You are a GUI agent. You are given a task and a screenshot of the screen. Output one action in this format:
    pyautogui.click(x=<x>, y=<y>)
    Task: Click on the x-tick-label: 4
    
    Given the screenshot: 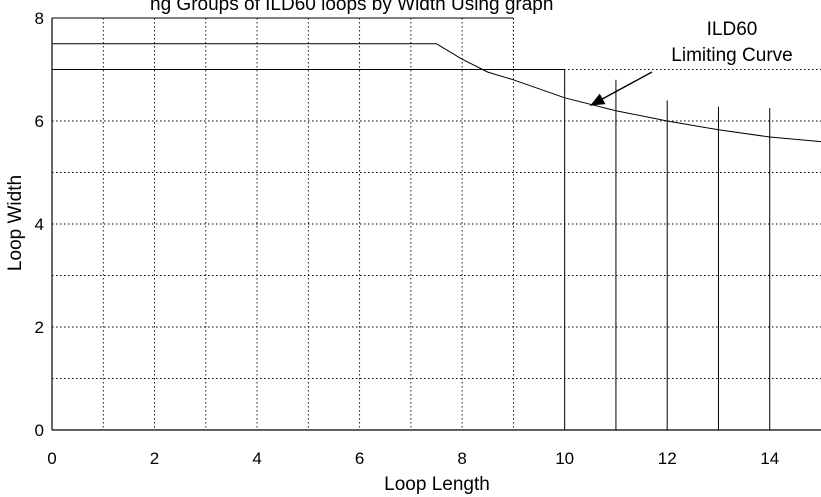 What is the action you would take?
    pyautogui.click(x=256, y=458)
    